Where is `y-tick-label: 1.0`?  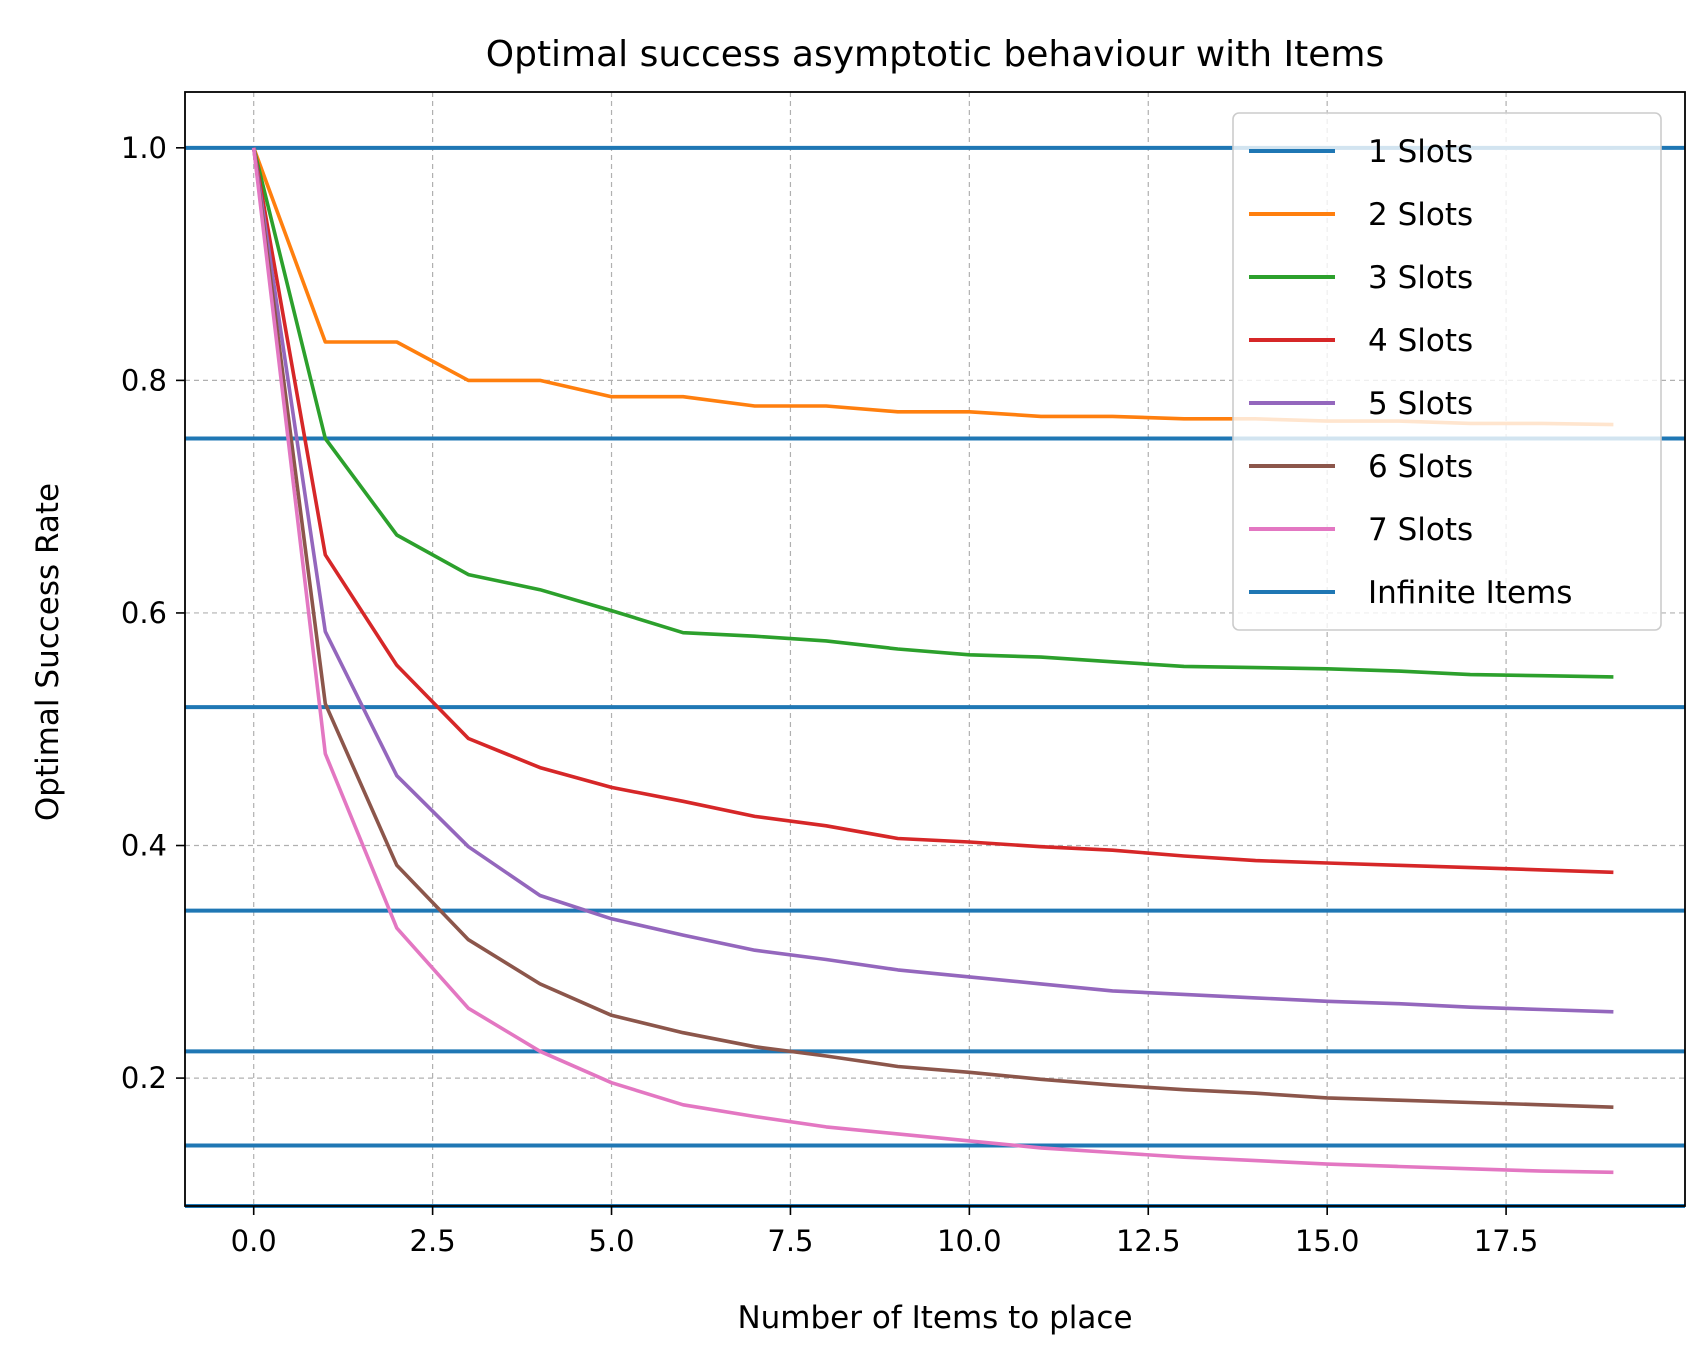
y-tick-label: 1.0 is located at coordinates (144, 148).